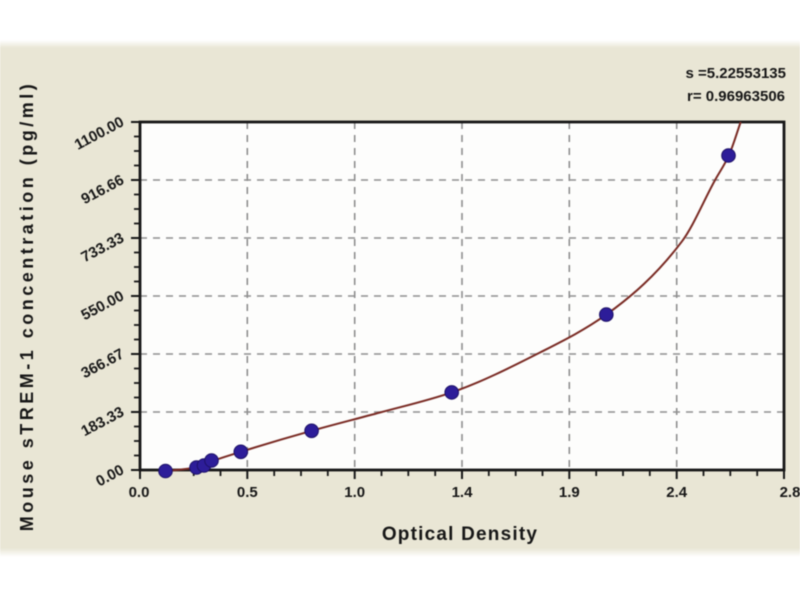 Image resolution: width=800 pixels, height=600 pixels. What do you see at coordinates (354, 492) in the screenshot?
I see `svg-text: 1.0` at bounding box center [354, 492].